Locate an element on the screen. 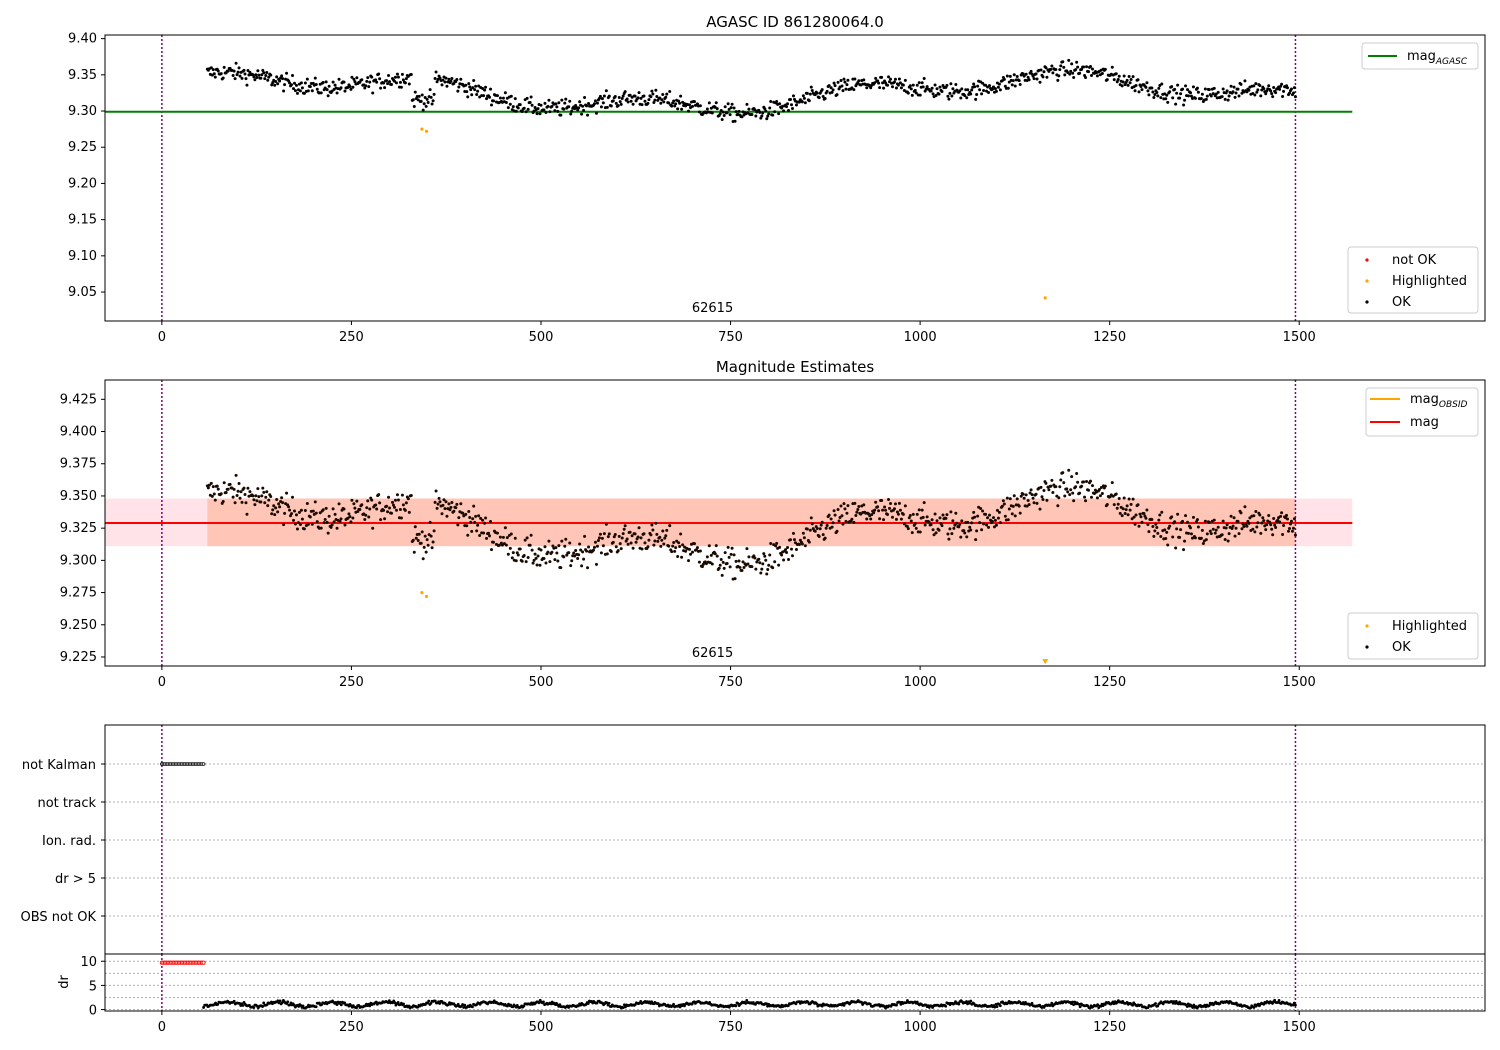 This screenshot has width=1500, height=1050. legend-label: mag is located at coordinates (1421, 56).